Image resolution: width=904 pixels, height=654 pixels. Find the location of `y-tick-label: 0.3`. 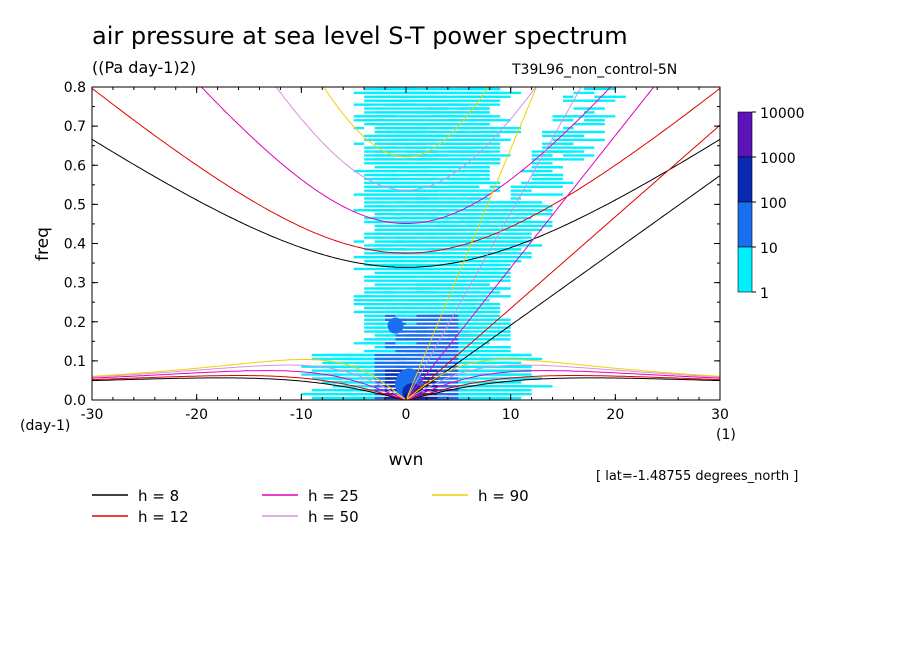

y-tick-label: 0.3 is located at coordinates (75, 284).